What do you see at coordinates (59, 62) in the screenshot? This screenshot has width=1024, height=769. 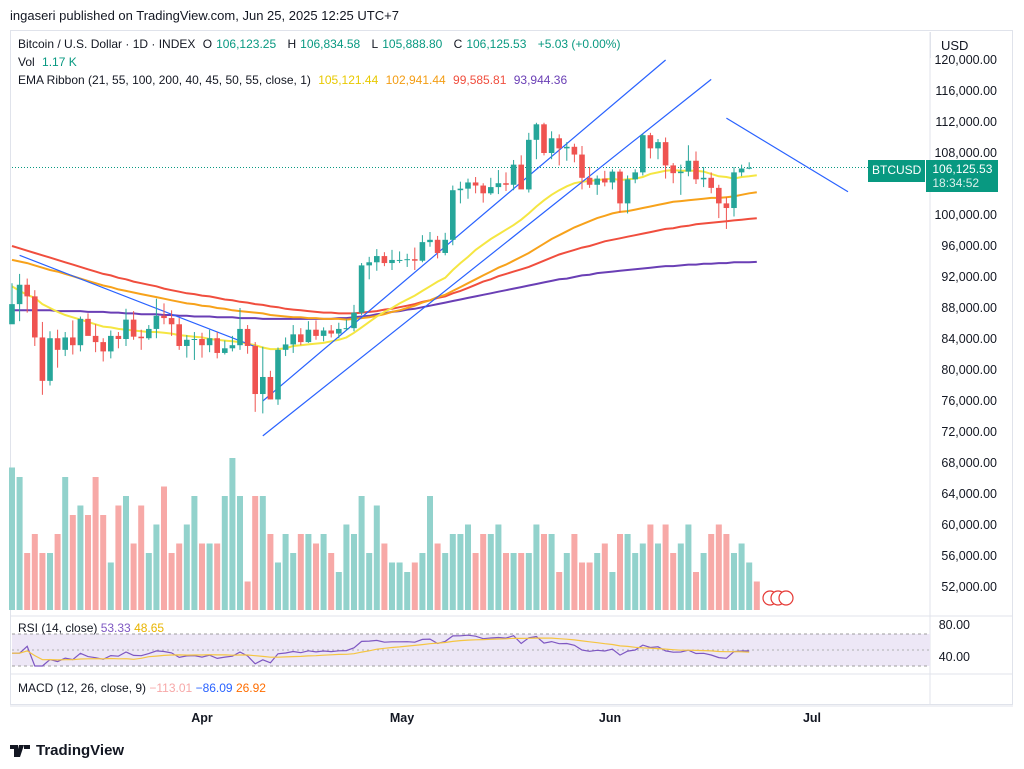 I see `volume-value: 1.17 K` at bounding box center [59, 62].